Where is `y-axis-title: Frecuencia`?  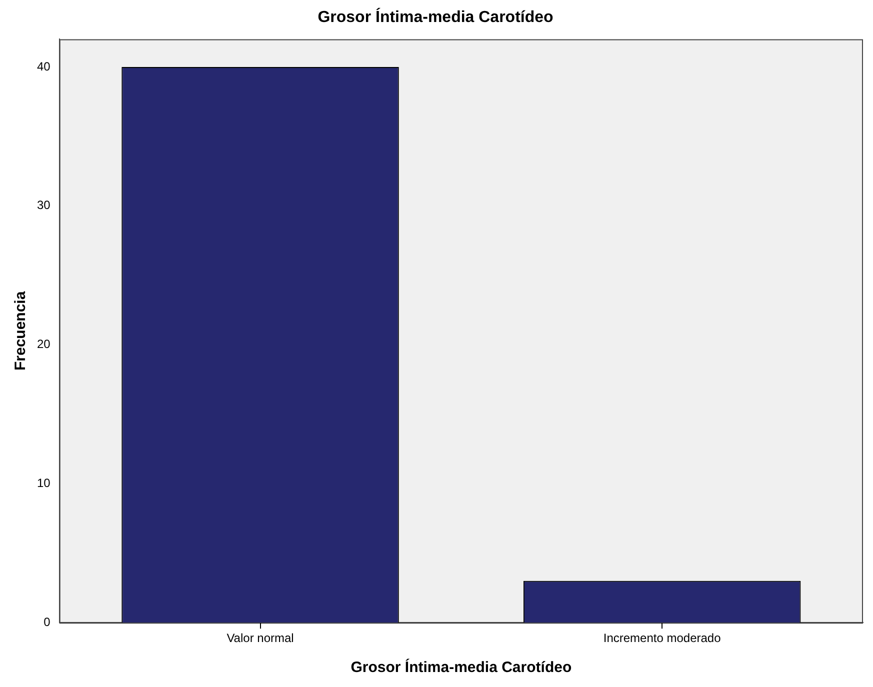
y-axis-title: Frecuencia is located at coordinates (21, 330).